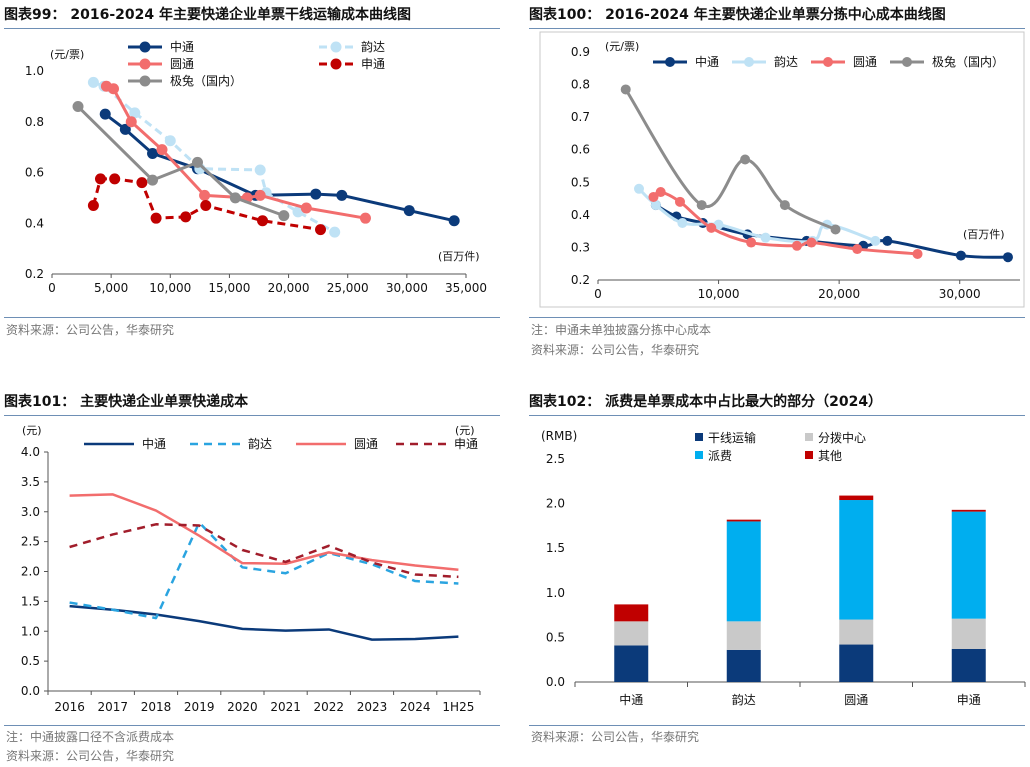 This screenshot has height=767, width=1030. Describe the element at coordinates (30, 691) in the screenshot. I see `y-tick-label: 0.0` at that location.